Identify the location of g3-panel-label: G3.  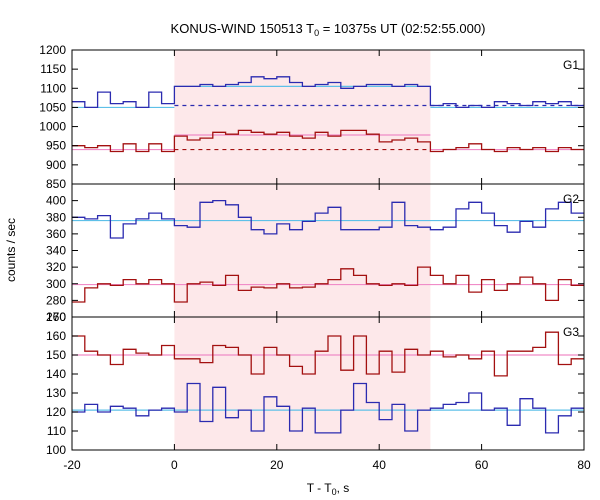
(571, 332).